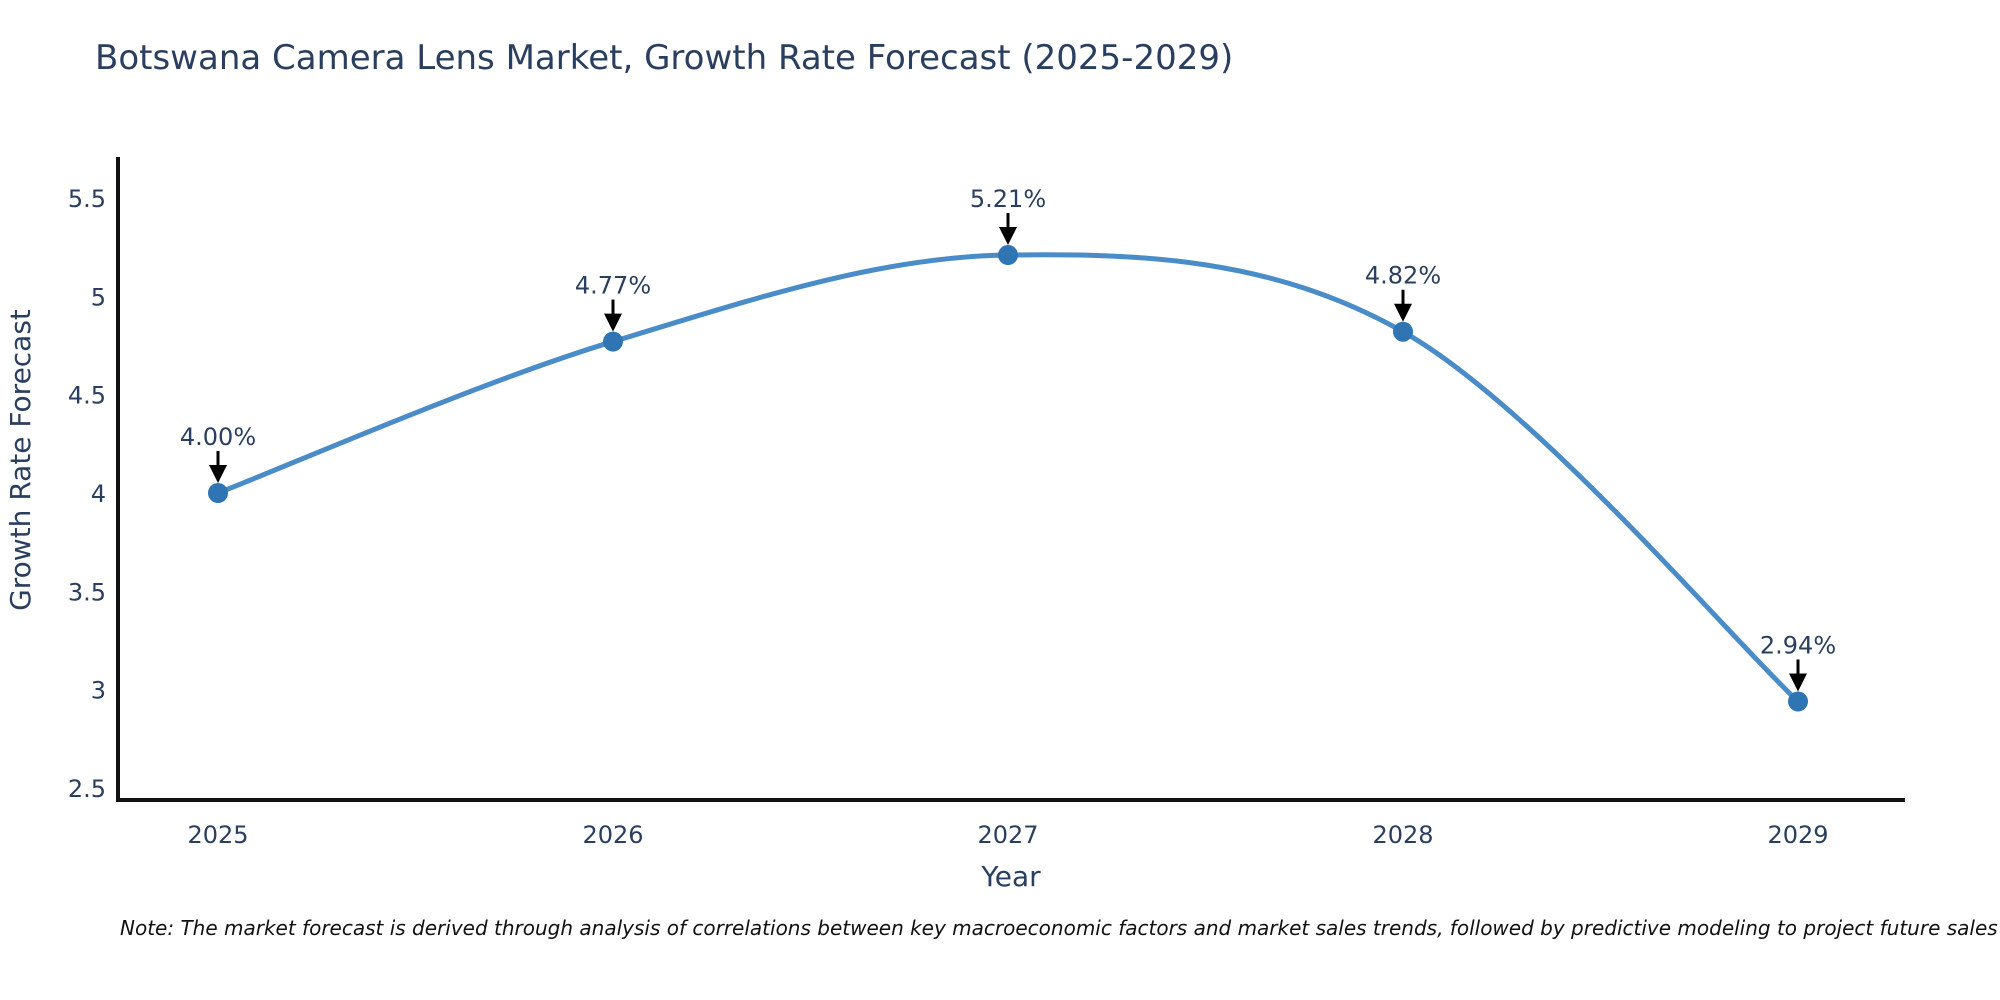  Describe the element at coordinates (87, 592) in the screenshot. I see `y-tick-label: 3.5` at that location.